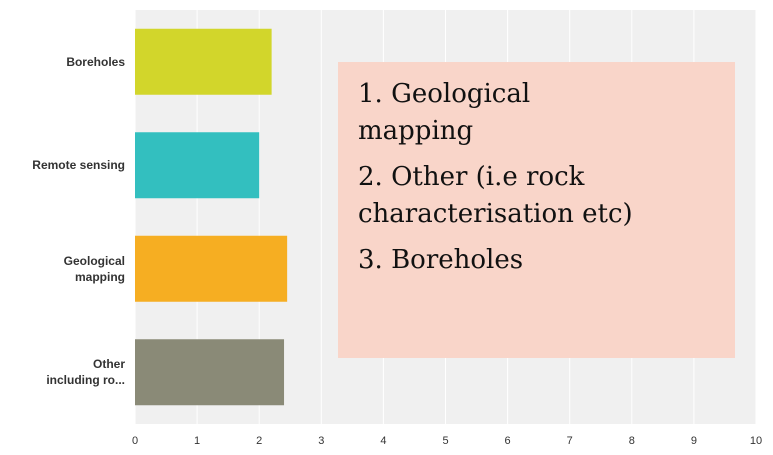 This screenshot has width=773, height=455. What do you see at coordinates (444, 112) in the screenshot?
I see `annotation: 1. Geological mapping` at bounding box center [444, 112].